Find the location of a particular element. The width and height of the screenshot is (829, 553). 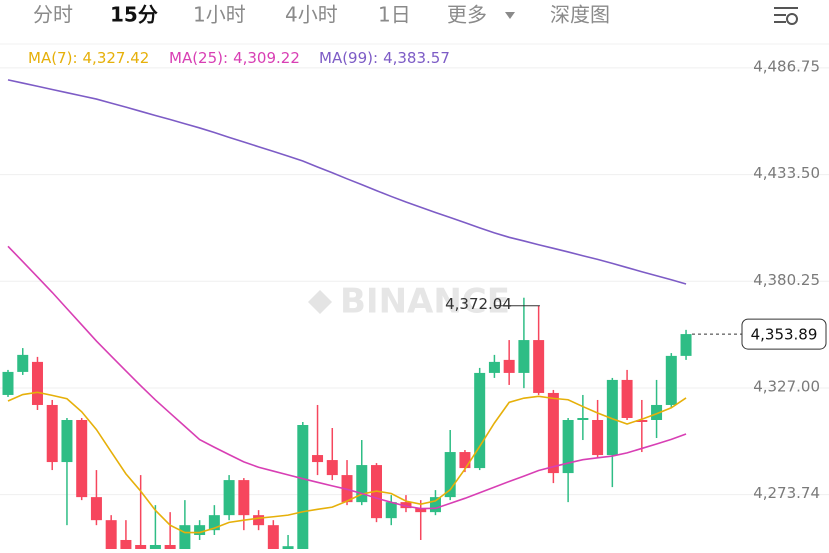

tab-bar: 分时 15分 1小时 4小时 1日 更多 深度图 is located at coordinates (321, 15).